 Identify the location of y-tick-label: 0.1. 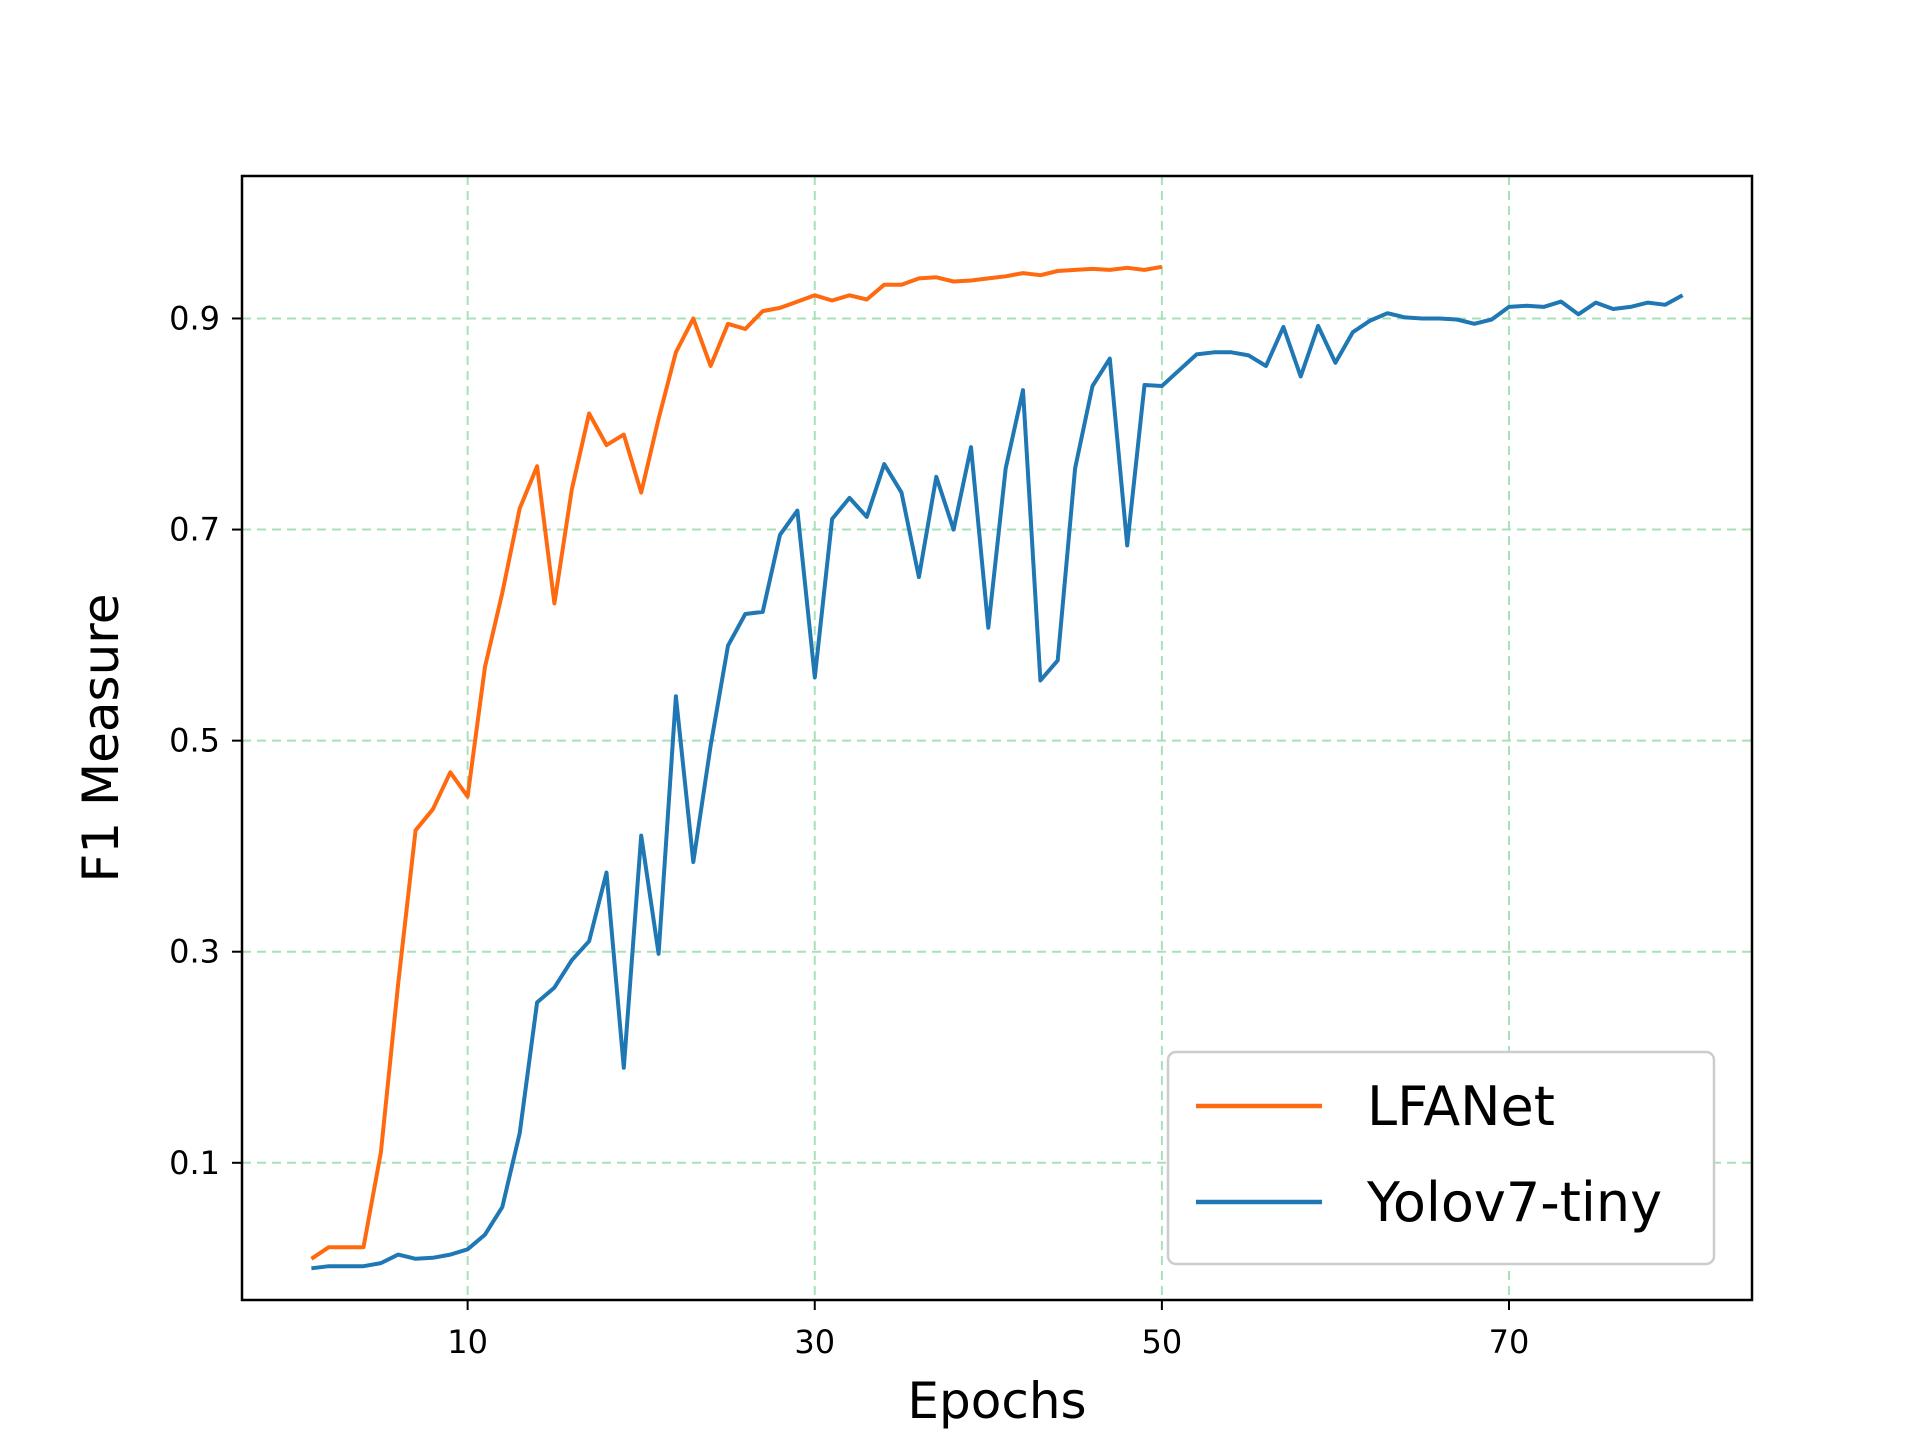
(194, 1163).